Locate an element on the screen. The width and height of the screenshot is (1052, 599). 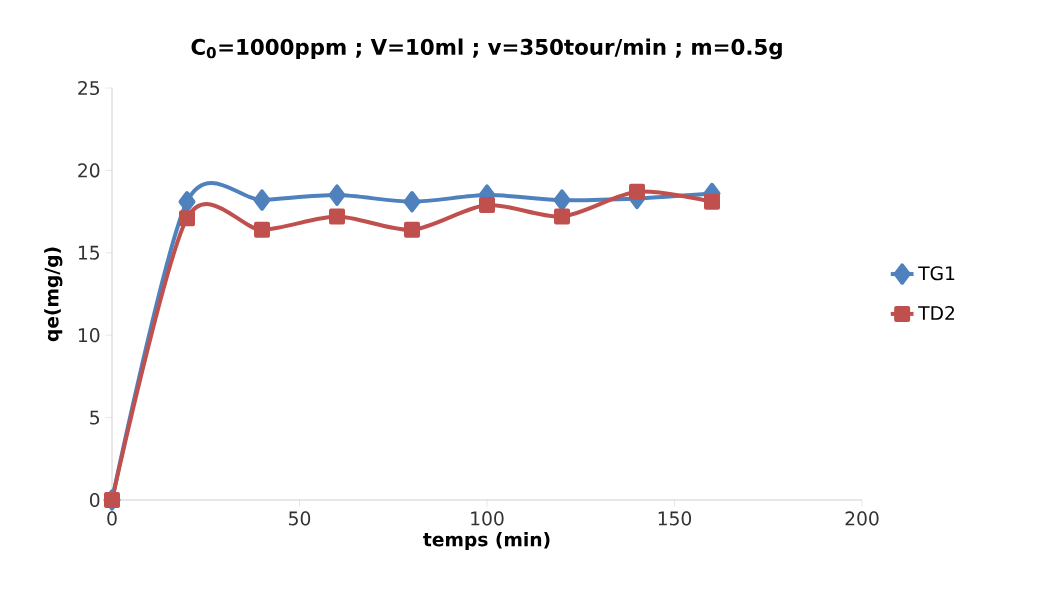
legend-label: TD2 is located at coordinates (936, 312).